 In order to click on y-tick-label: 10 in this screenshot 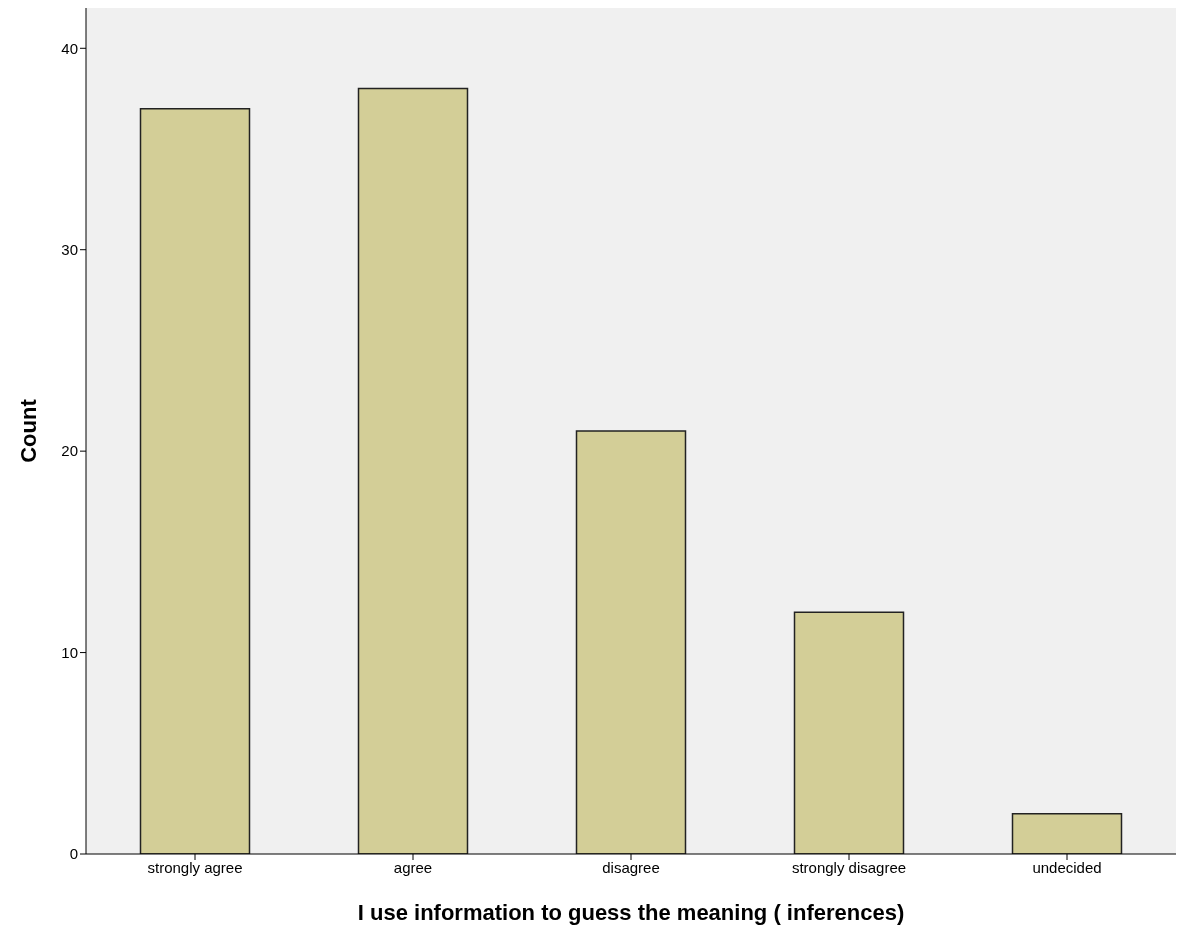, I will do `click(69, 652)`.